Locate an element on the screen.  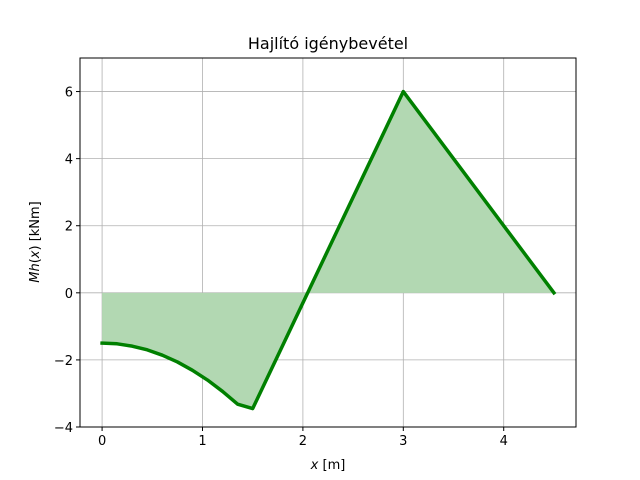
chart-title: Hajlító igénybevétel is located at coordinates (328, 43).